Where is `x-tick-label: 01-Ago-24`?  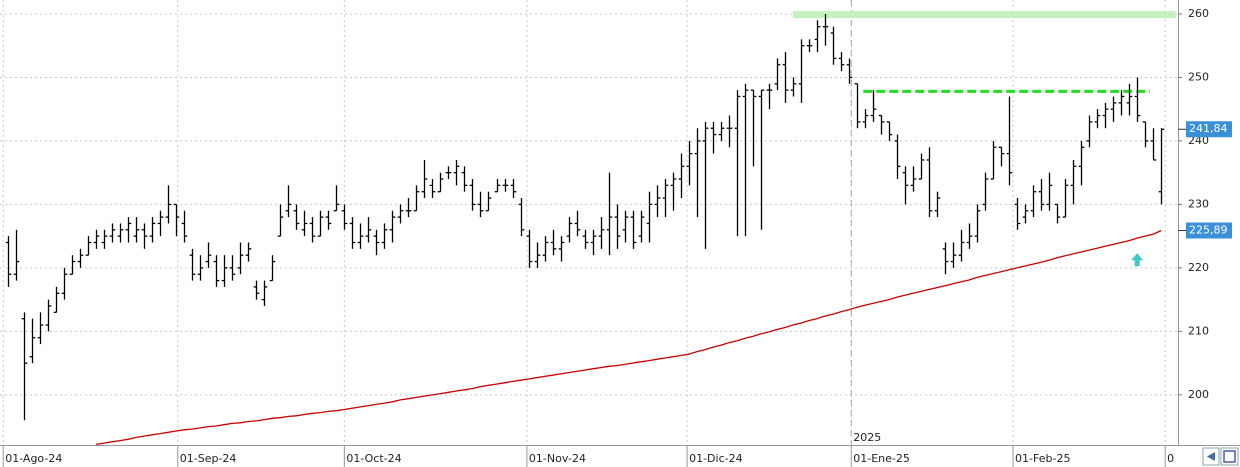
x-tick-label: 01-Ago-24 is located at coordinates (33, 458).